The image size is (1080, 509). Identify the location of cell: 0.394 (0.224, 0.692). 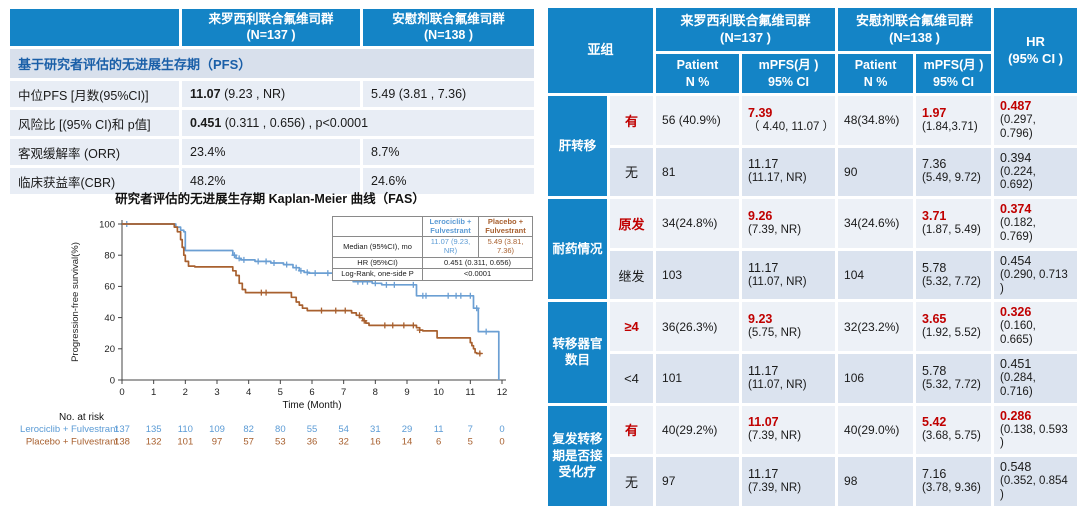
(1035, 172).